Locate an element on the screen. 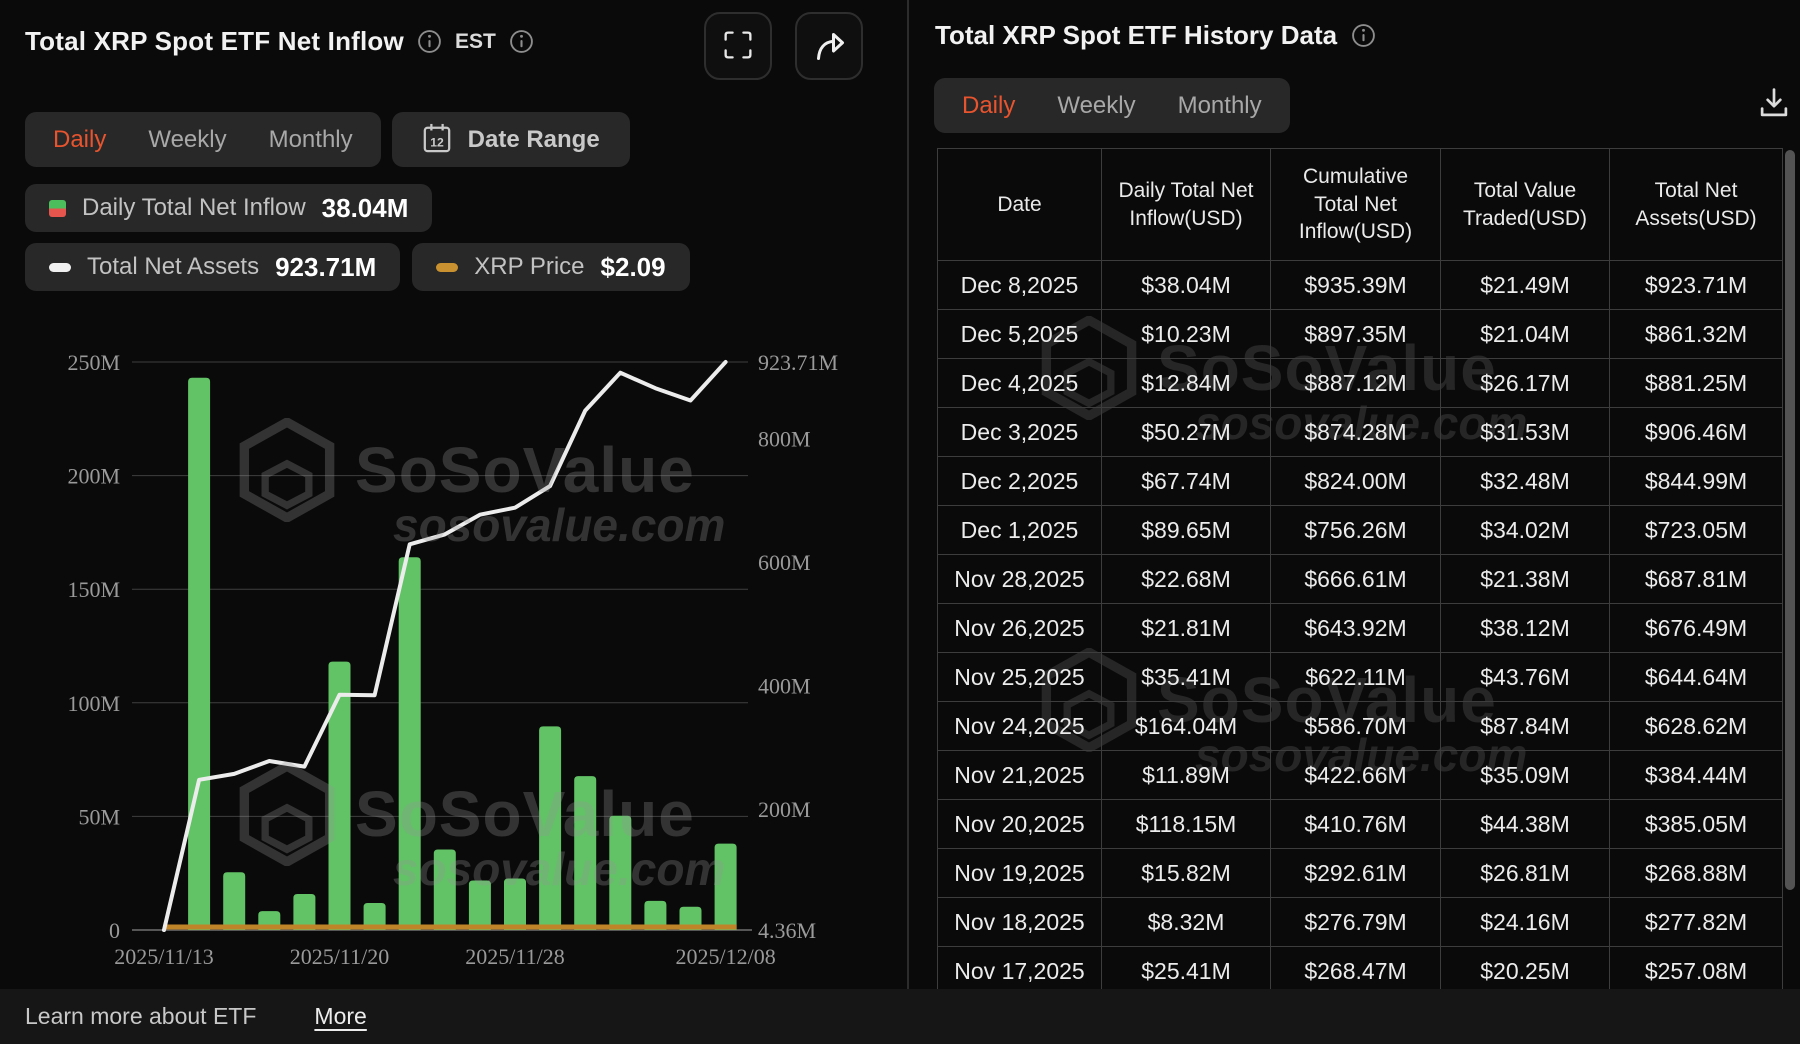  value-cell: $43.76M is located at coordinates (1525, 677).